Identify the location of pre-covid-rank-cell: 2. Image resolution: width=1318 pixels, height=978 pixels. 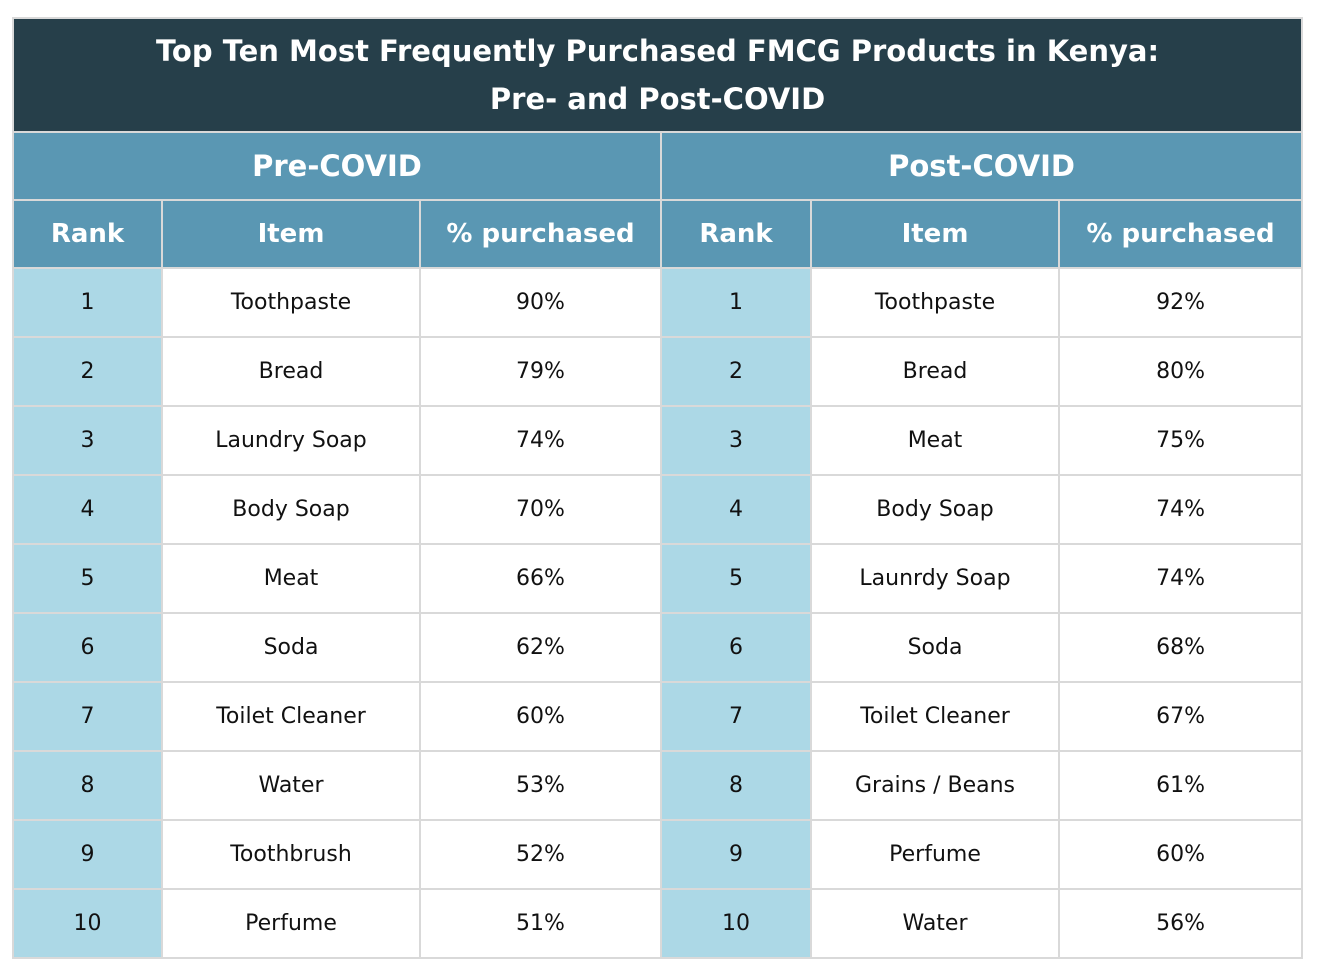
(87, 371).